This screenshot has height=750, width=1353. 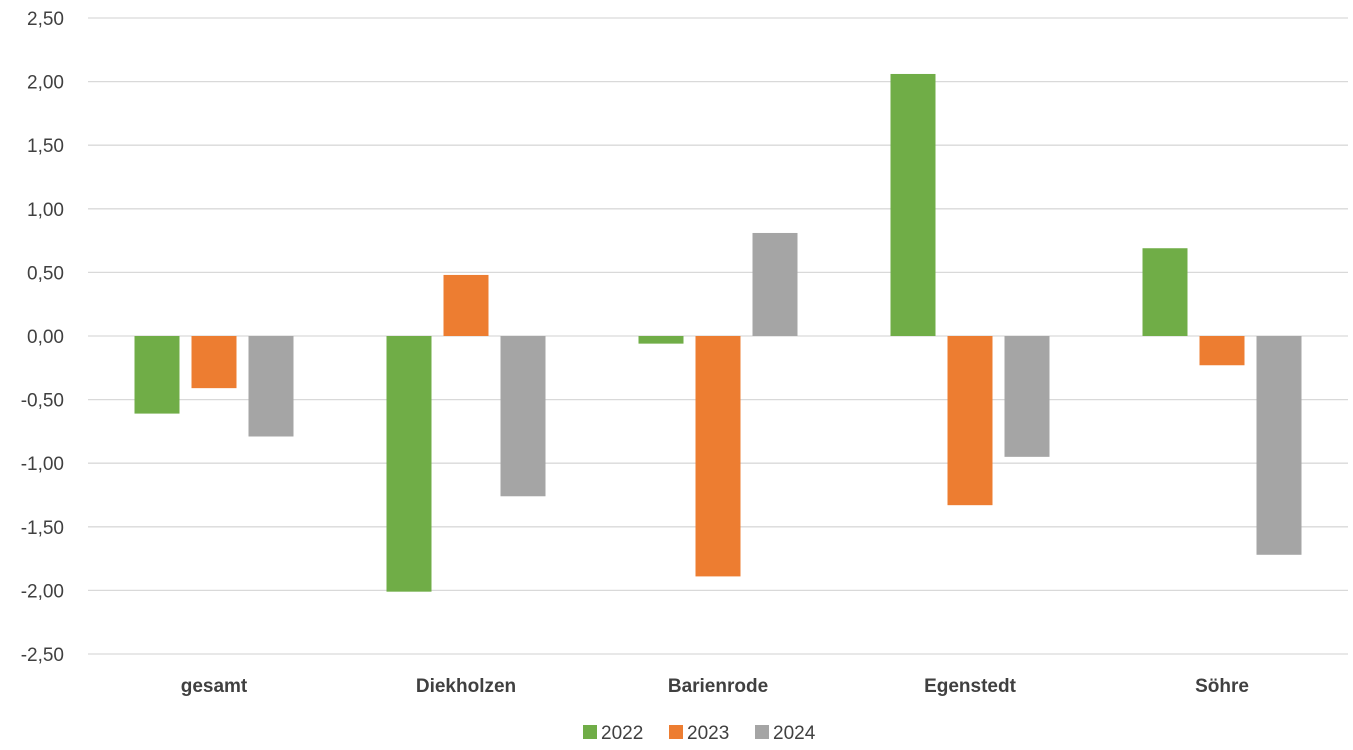 I want to click on y-tick-label: 1,50, so click(x=45, y=146).